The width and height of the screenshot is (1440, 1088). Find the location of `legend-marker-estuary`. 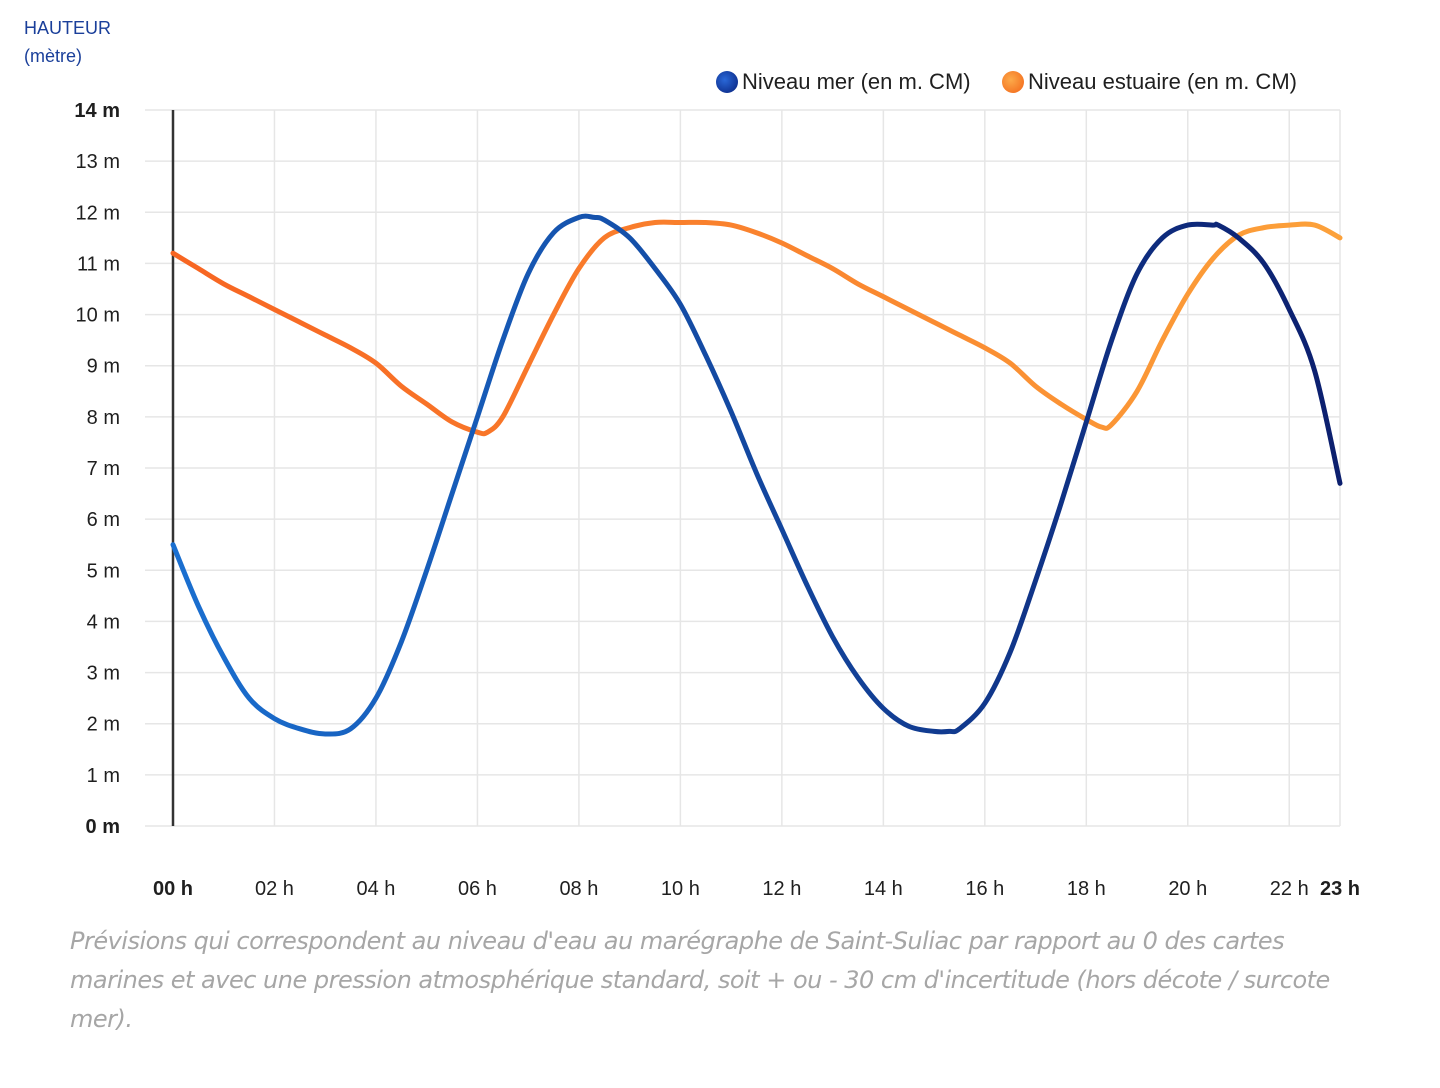

legend-marker-estuary is located at coordinates (1013, 82).